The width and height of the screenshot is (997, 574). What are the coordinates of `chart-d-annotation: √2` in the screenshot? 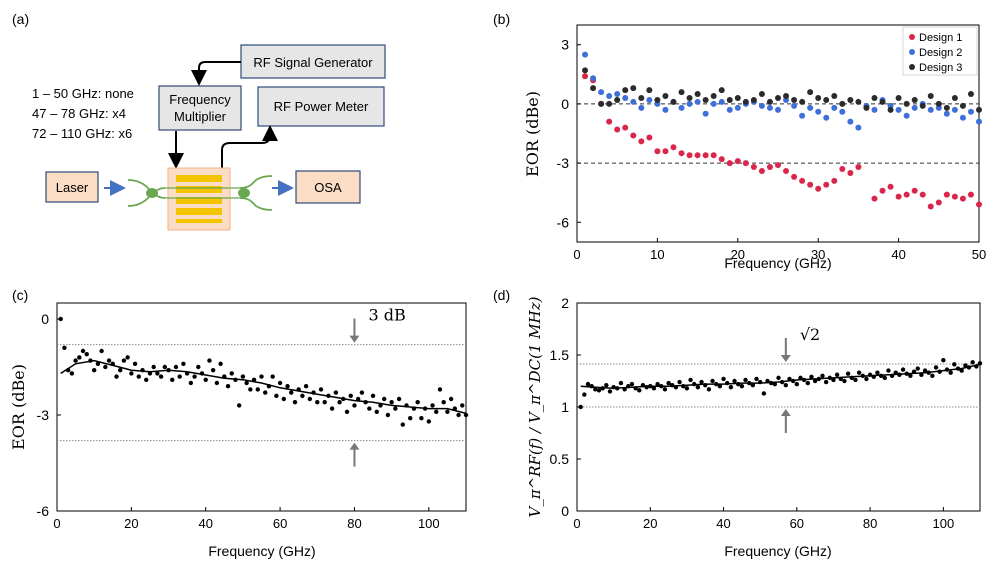 It's located at (800, 379).